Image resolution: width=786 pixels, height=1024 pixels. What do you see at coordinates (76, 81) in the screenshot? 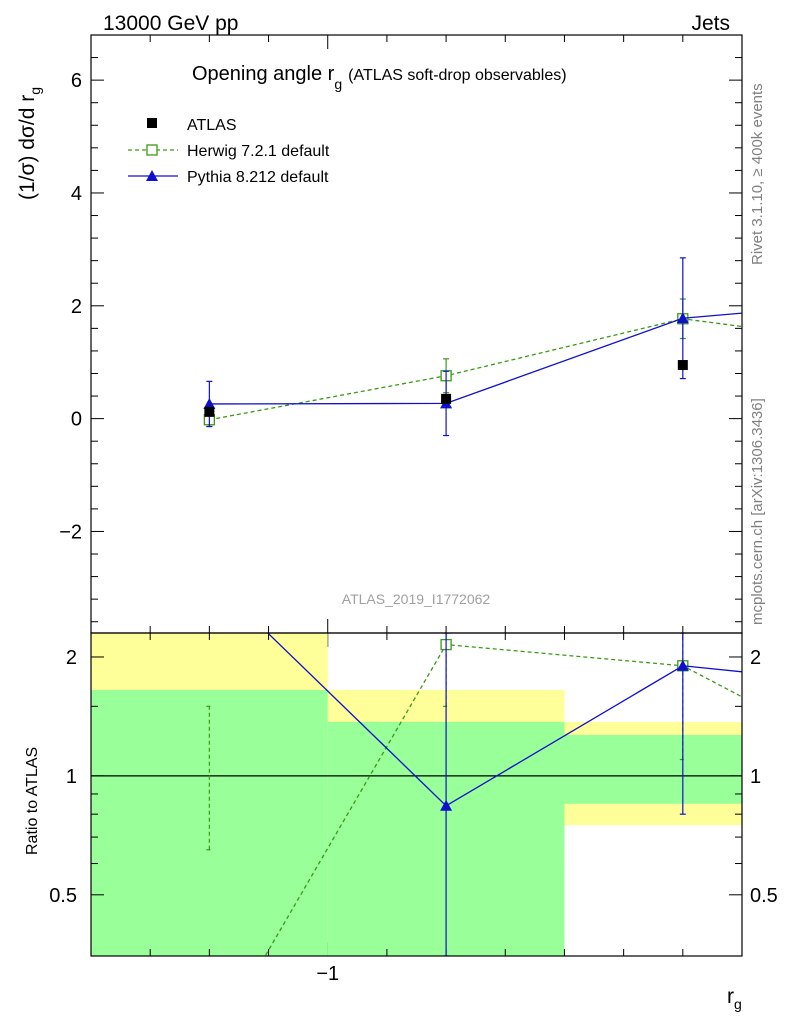
I see `main-ytick-label: 6` at bounding box center [76, 81].